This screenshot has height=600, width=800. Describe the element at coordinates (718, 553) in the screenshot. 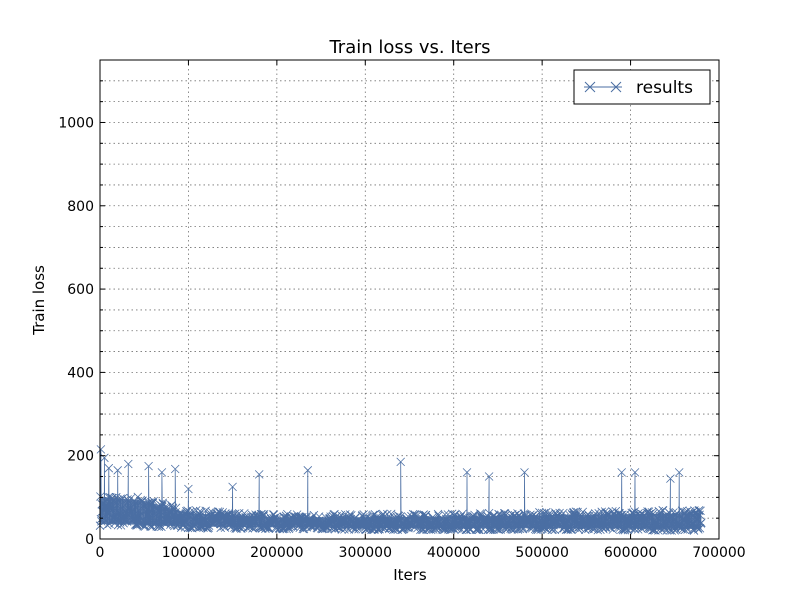

I see `x-tick-label: 700000` at that location.